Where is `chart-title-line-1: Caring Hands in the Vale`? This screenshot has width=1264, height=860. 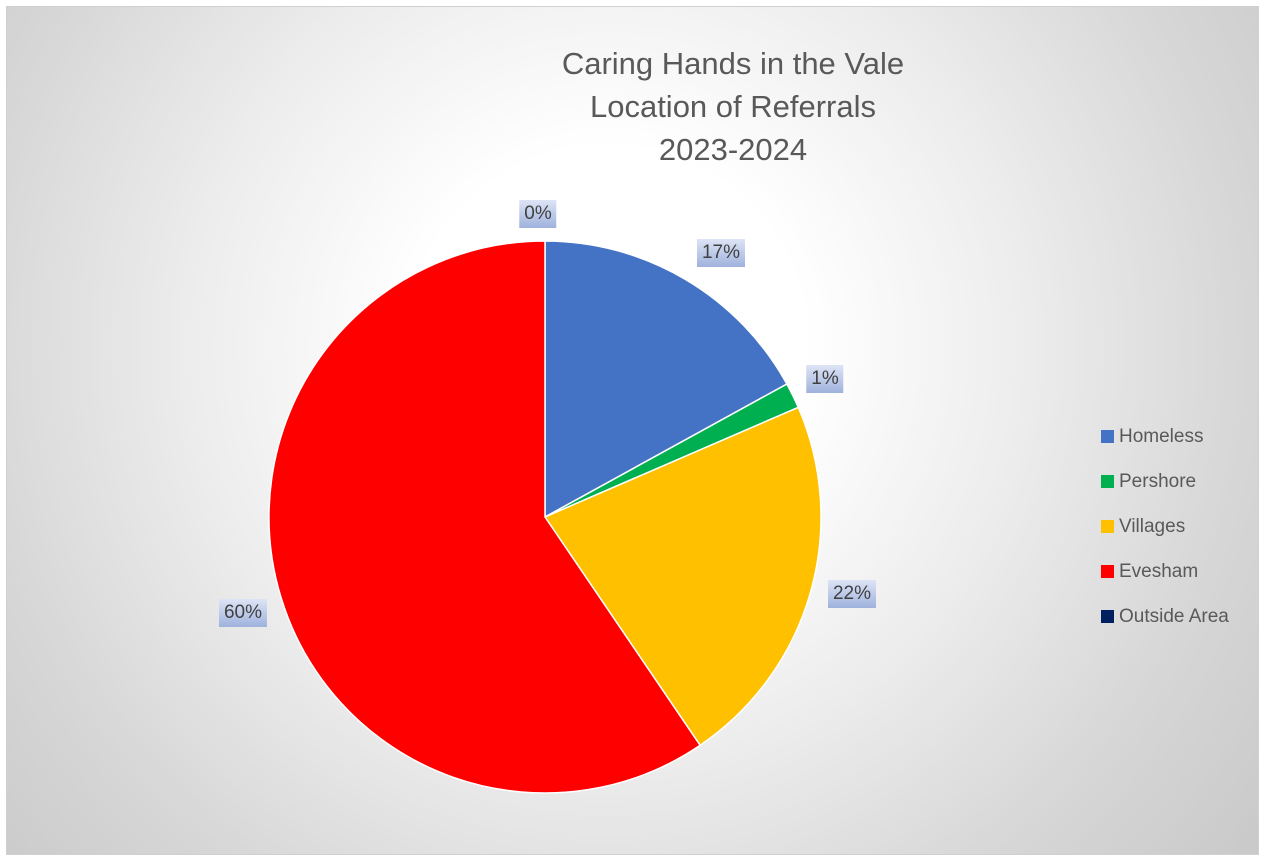
chart-title-line-1: Caring Hands in the Vale is located at coordinates (733, 63).